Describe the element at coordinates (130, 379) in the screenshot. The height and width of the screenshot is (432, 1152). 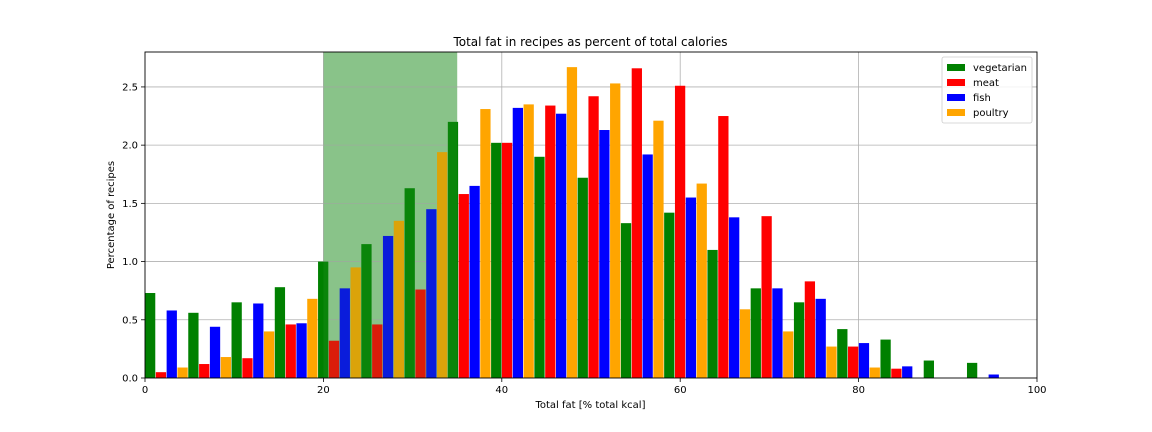
I see `y-tick-label: 0.0` at that location.